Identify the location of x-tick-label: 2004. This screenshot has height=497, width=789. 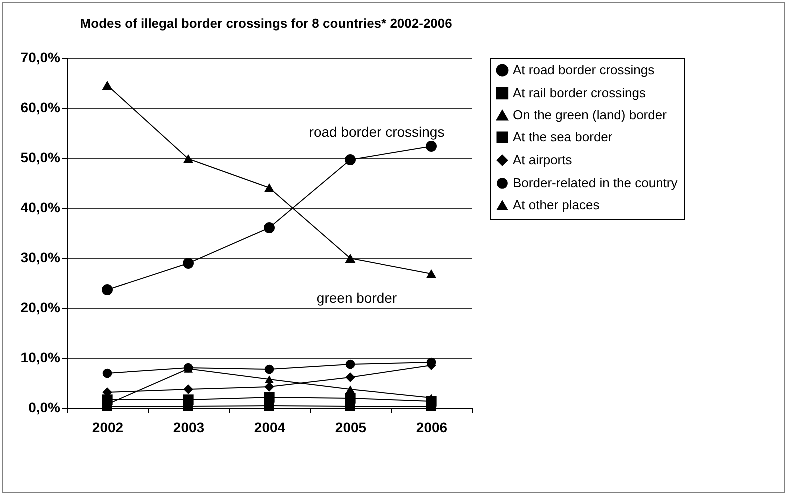
(270, 428).